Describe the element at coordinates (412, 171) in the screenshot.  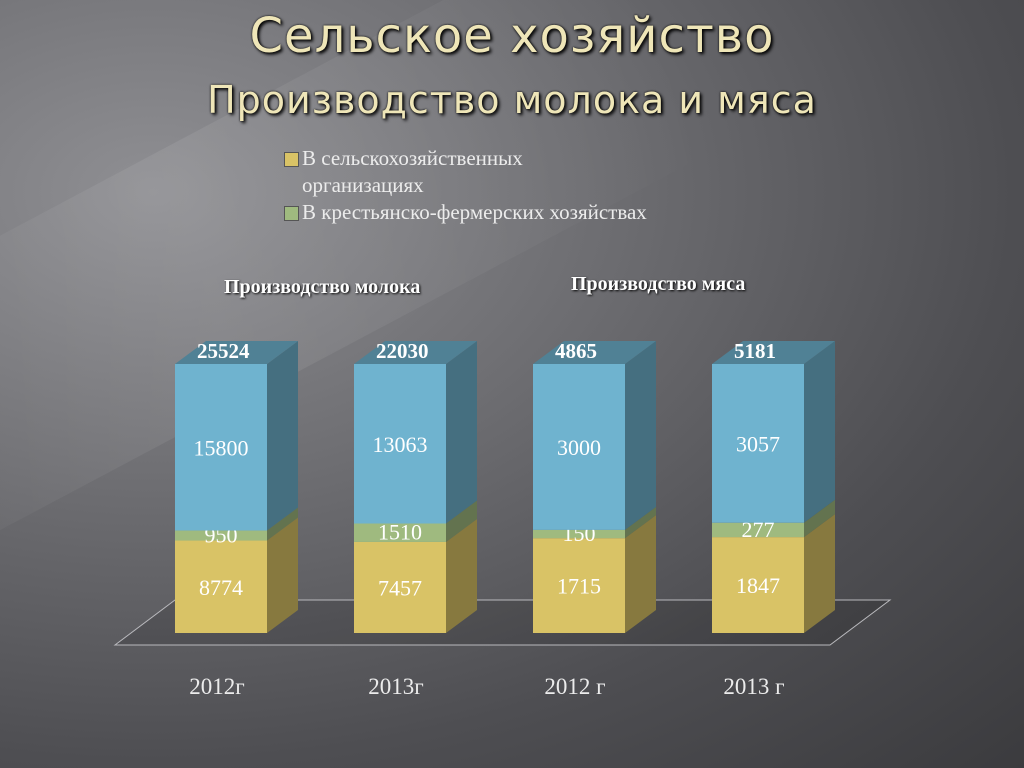
I see `legend-label-agri-orgs: В сельскохозяйственных организациях` at that location.